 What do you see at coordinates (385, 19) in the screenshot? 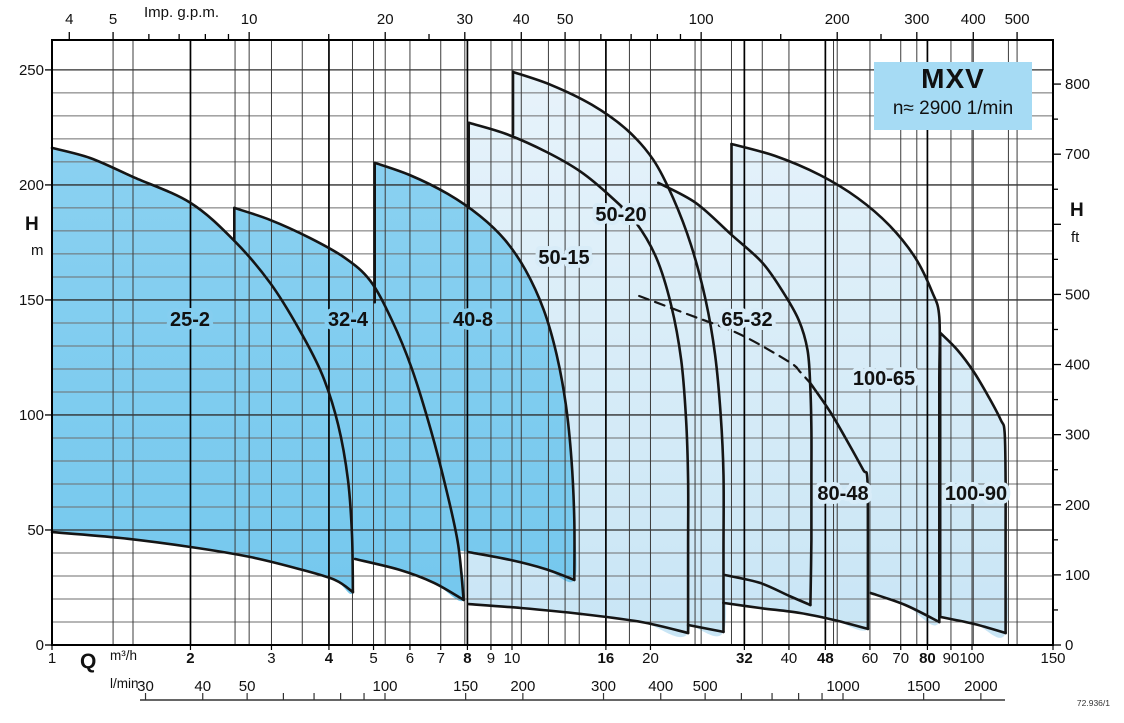
I see `top-tick-label: 20` at bounding box center [385, 19].